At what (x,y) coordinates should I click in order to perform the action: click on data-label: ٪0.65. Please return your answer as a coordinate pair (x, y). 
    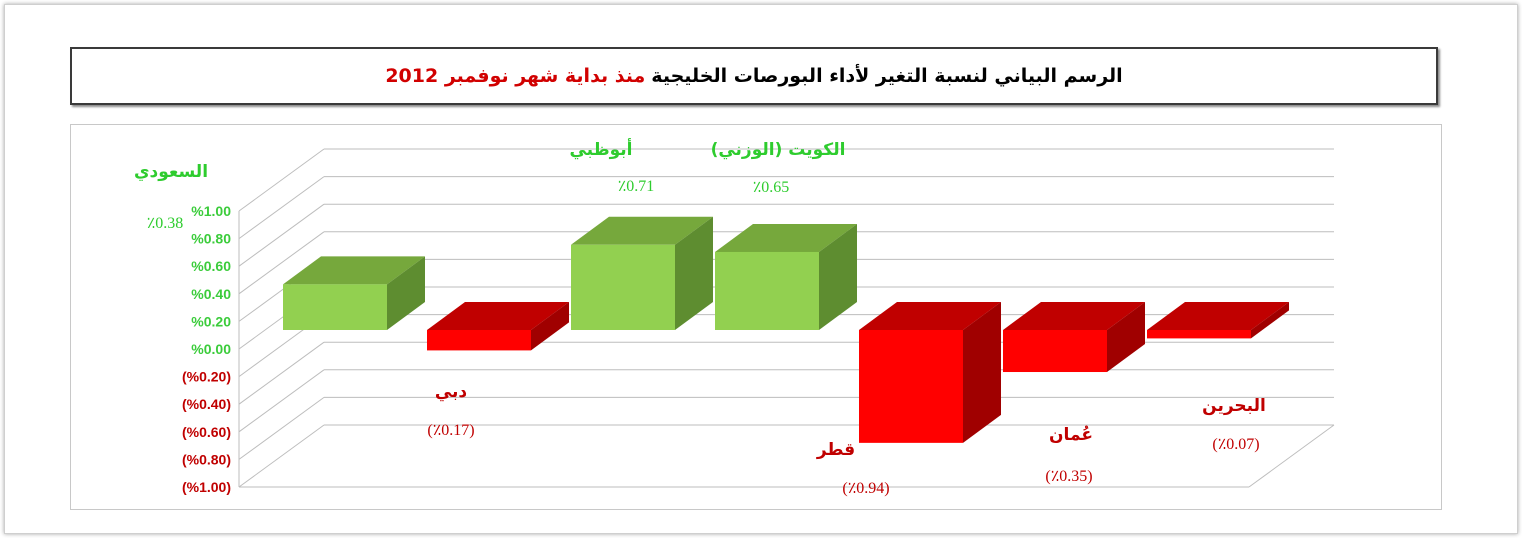
    Looking at the image, I should click on (771, 187).